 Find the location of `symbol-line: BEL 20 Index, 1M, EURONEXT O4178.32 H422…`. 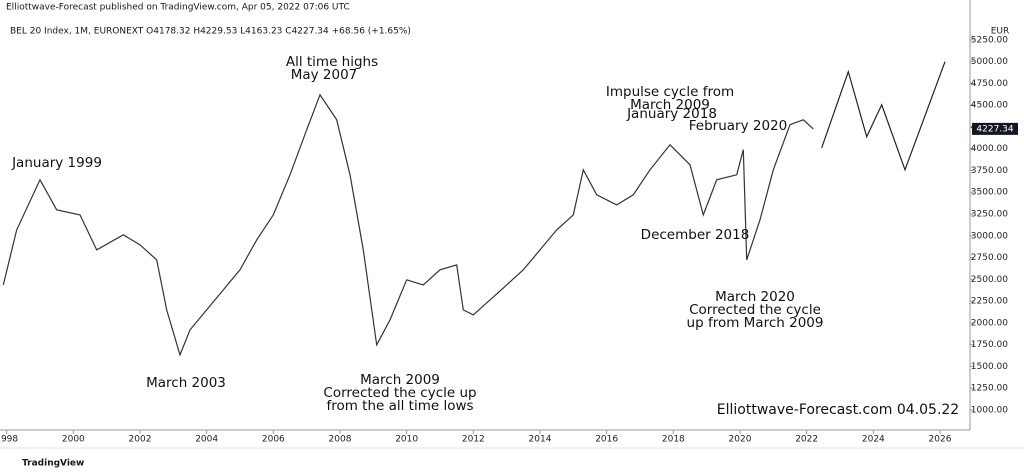

symbol-line: BEL 20 Index, 1M, EURONEXT O4178.32 H422… is located at coordinates (210, 32).